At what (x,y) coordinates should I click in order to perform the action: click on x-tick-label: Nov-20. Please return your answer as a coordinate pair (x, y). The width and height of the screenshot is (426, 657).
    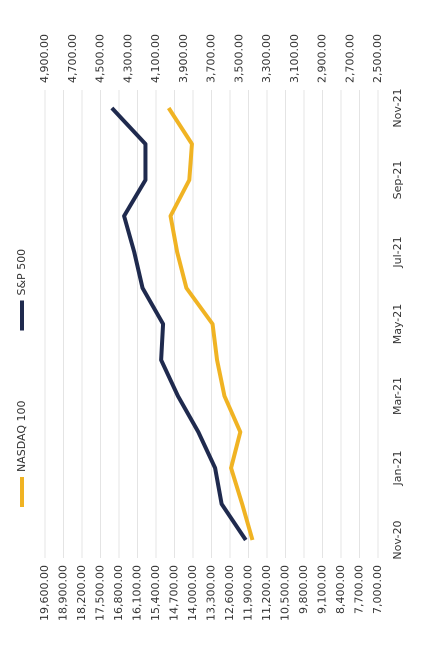
    Looking at the image, I should click on (397, 539).